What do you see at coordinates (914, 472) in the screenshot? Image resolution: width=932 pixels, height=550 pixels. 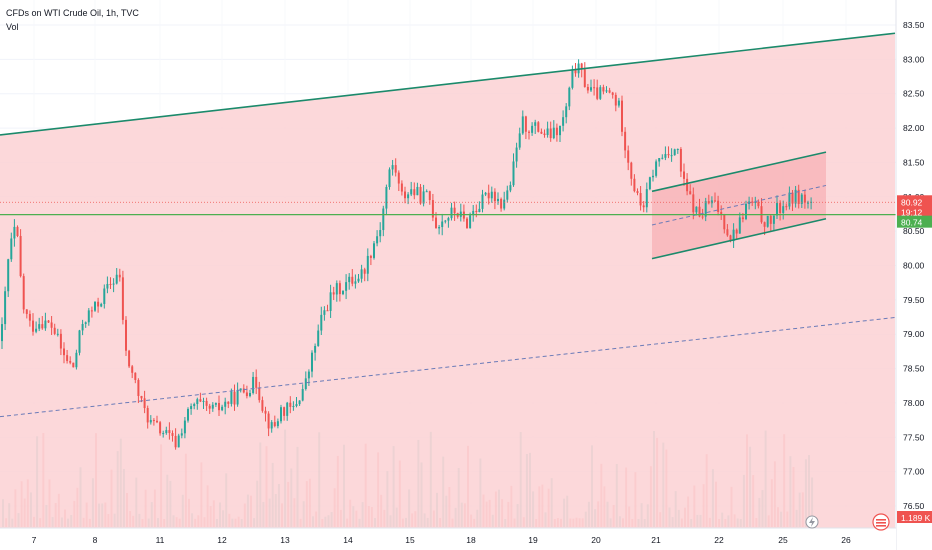 I see `price-tick-label: 77.00` at bounding box center [914, 472].